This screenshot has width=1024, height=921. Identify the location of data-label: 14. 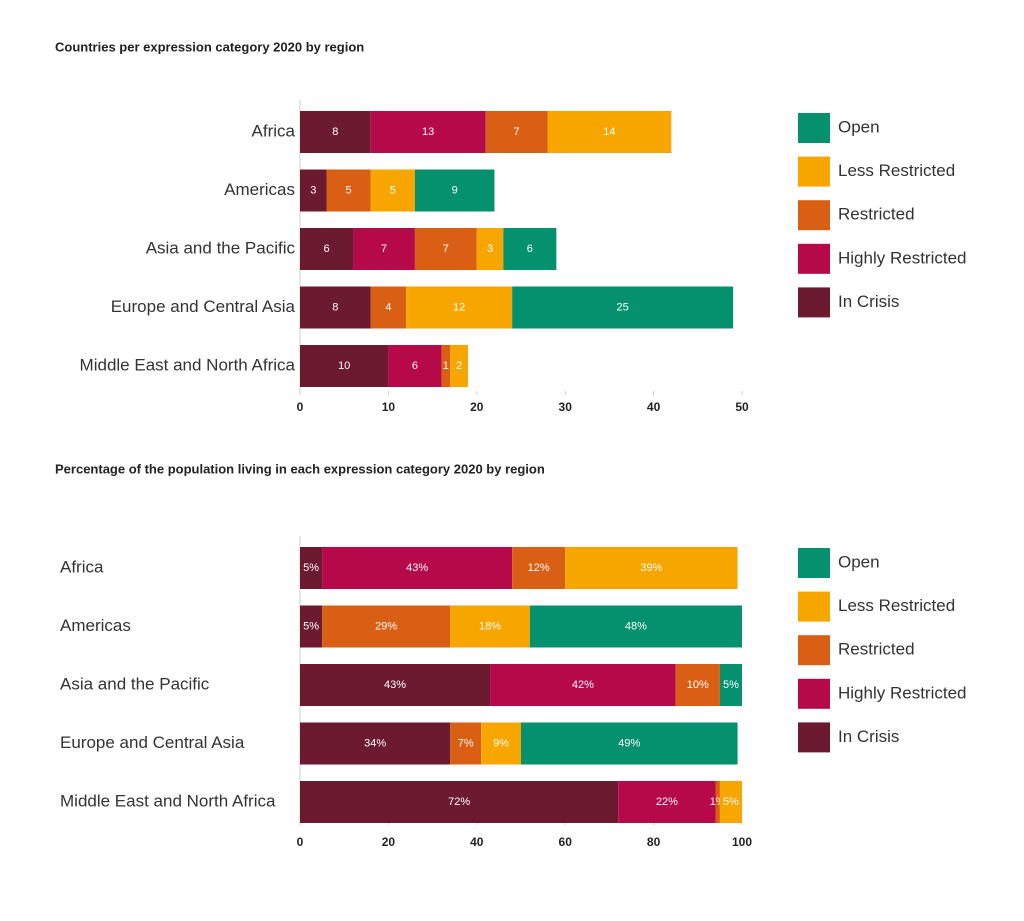
(609, 132).